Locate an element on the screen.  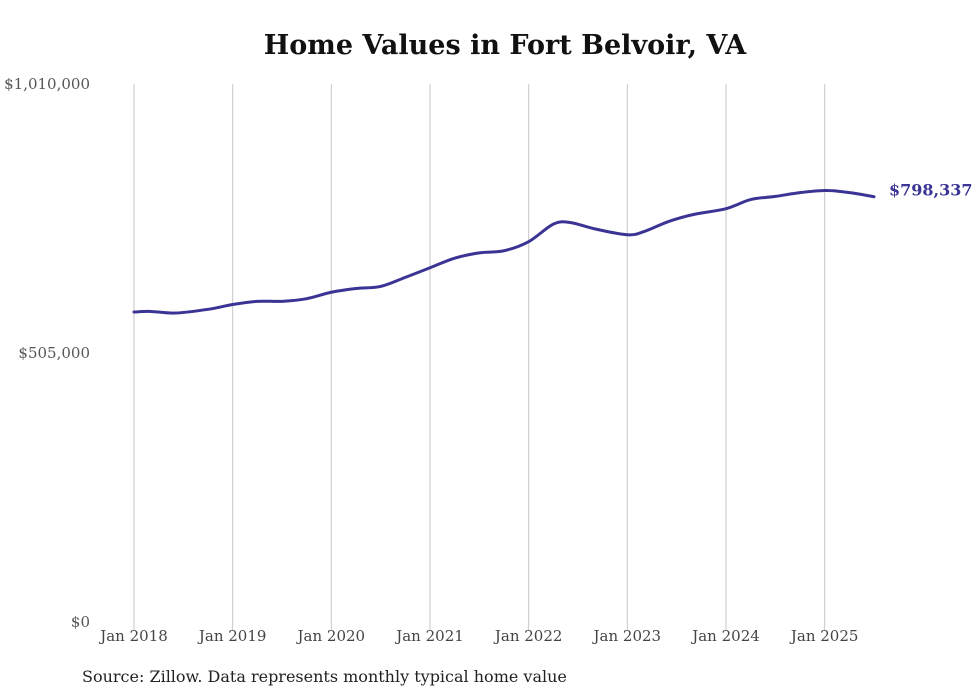
end-value-label: $798,337 is located at coordinates (931, 190).